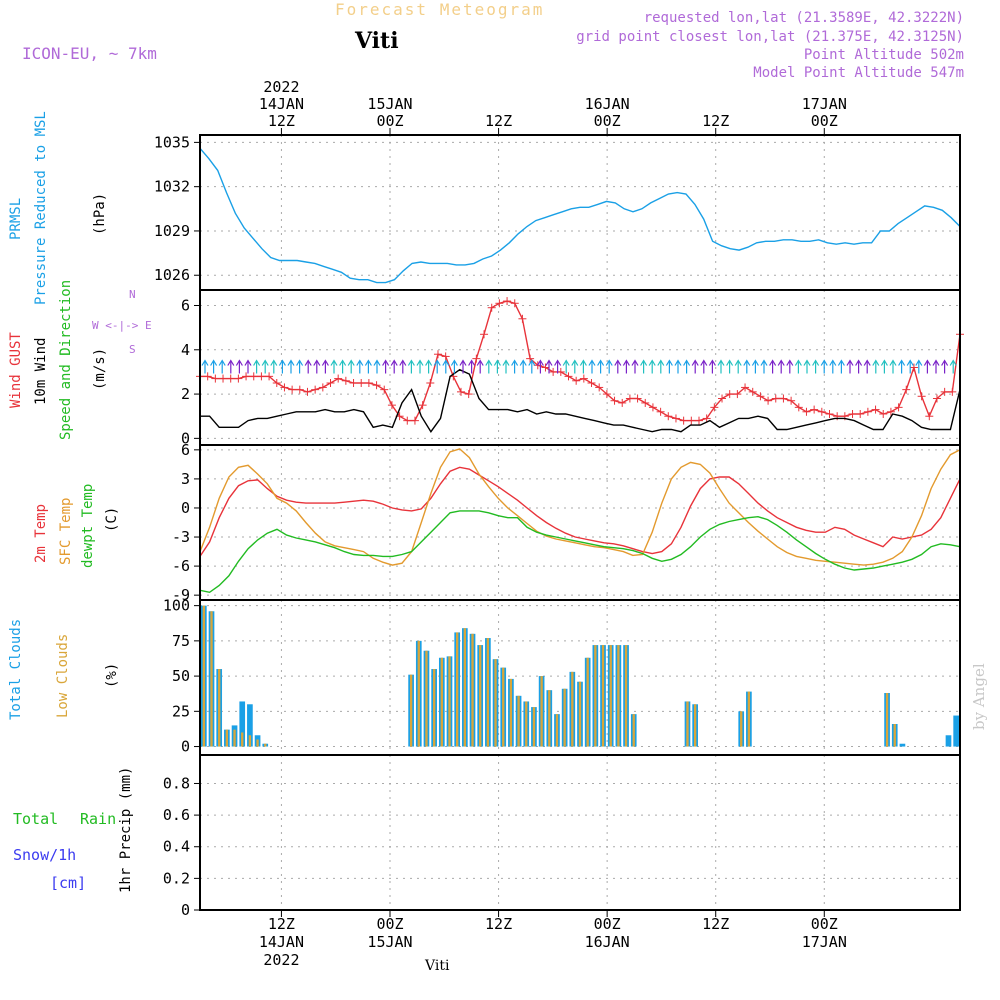 Image resolution: width=1000 pixels, height=1000 pixels. Describe the element at coordinates (36, 819) in the screenshot. I see `label-total: Total` at that location.